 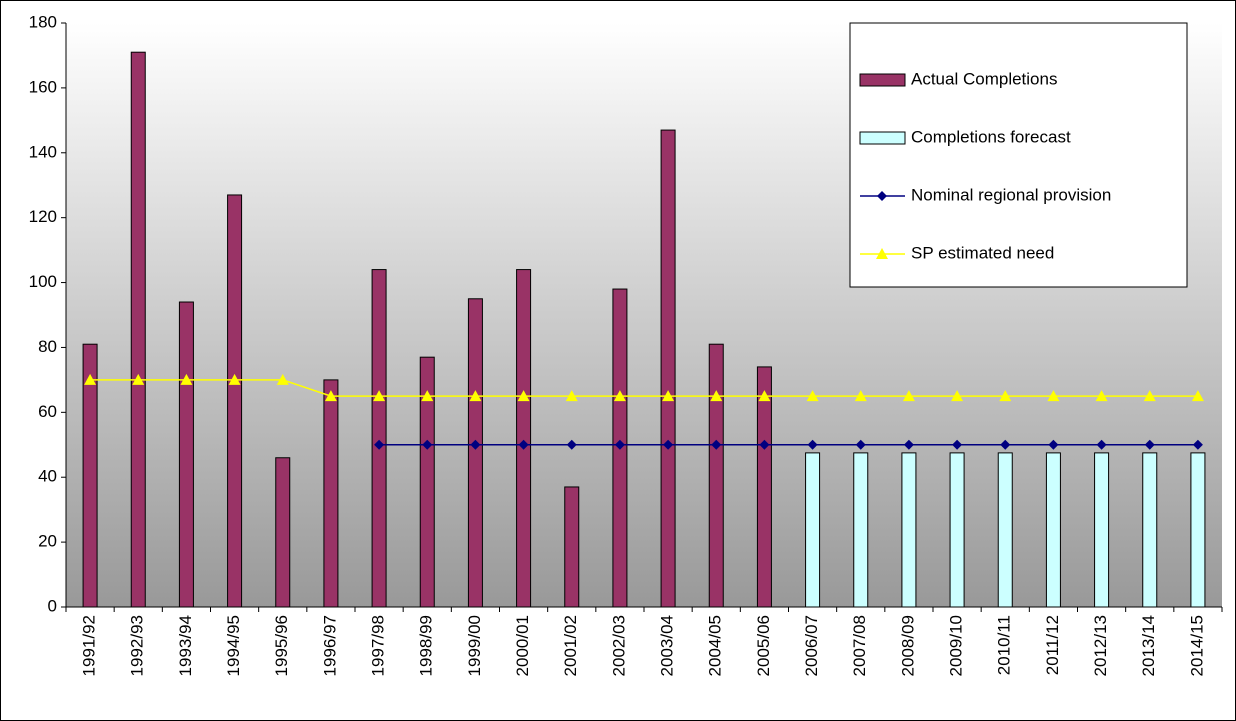 I want to click on y-tick-label: 120, so click(x=43, y=216).